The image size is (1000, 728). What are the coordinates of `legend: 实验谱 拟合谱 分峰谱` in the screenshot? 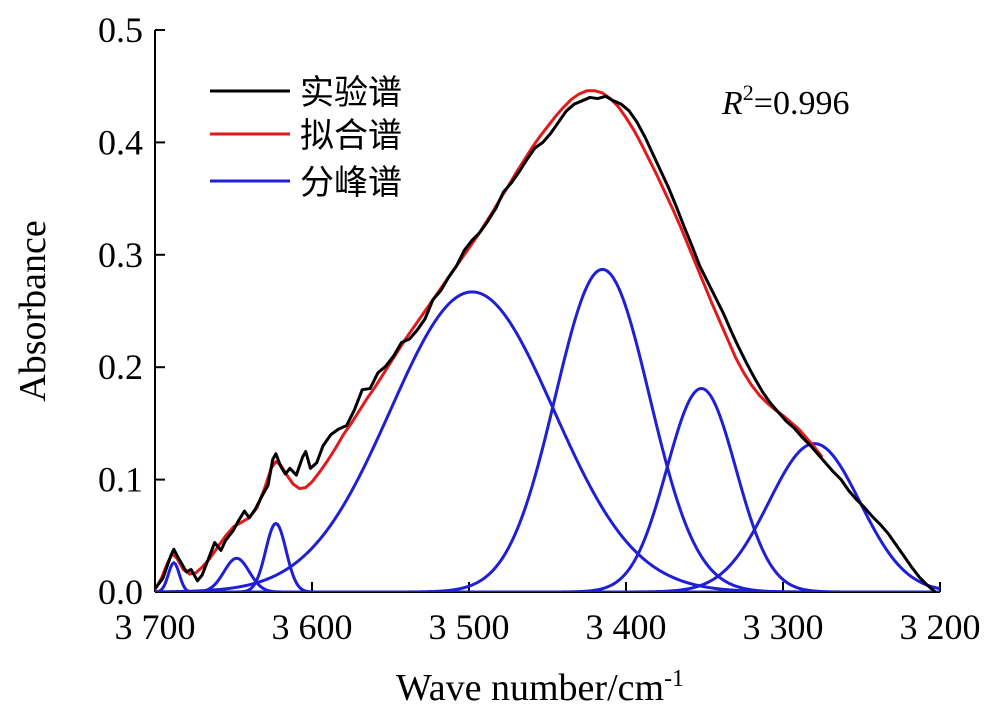 It's located at (306, 138).